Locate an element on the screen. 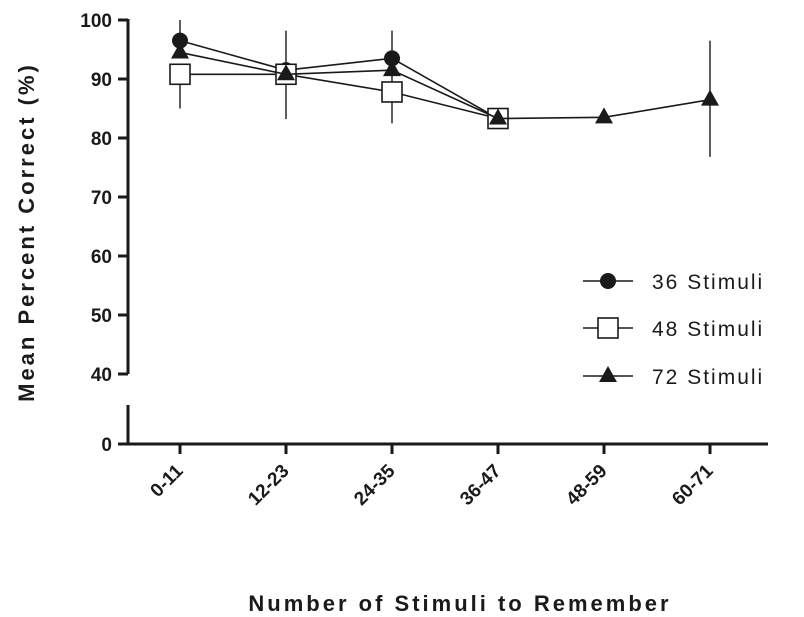 This screenshot has height=617, width=804. legend: 36 Stimuli 48 Stimuli 72 Stimuli is located at coordinates (673, 330).